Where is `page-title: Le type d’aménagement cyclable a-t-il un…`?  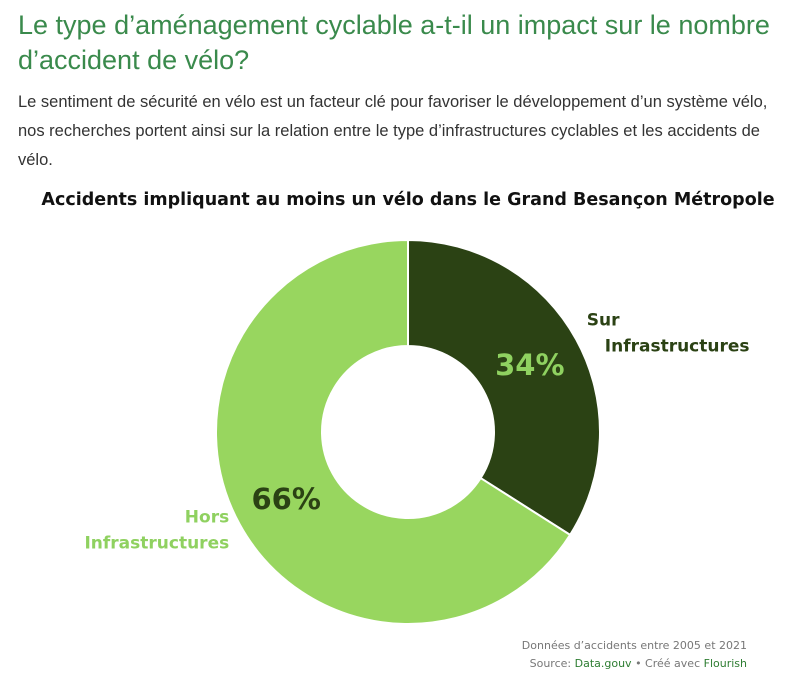
page-title: Le type d’aménagement cyclable a-t-il un… is located at coordinates (394, 42).